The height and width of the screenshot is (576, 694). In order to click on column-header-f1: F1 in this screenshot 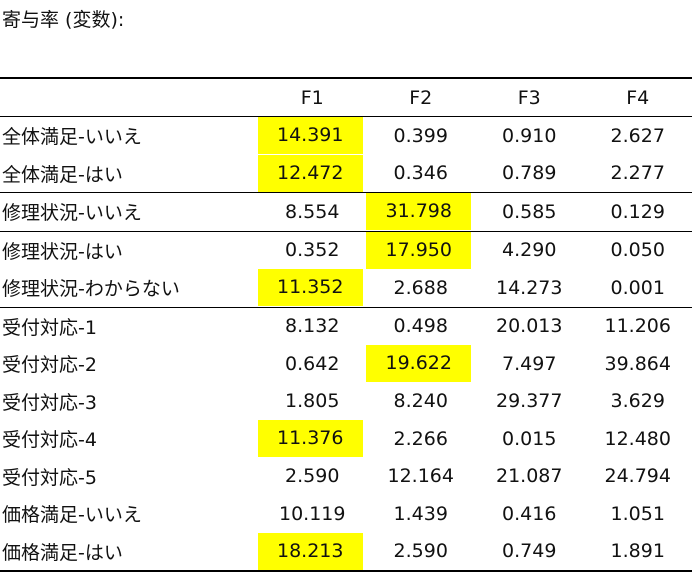, I will do `click(312, 97)`.